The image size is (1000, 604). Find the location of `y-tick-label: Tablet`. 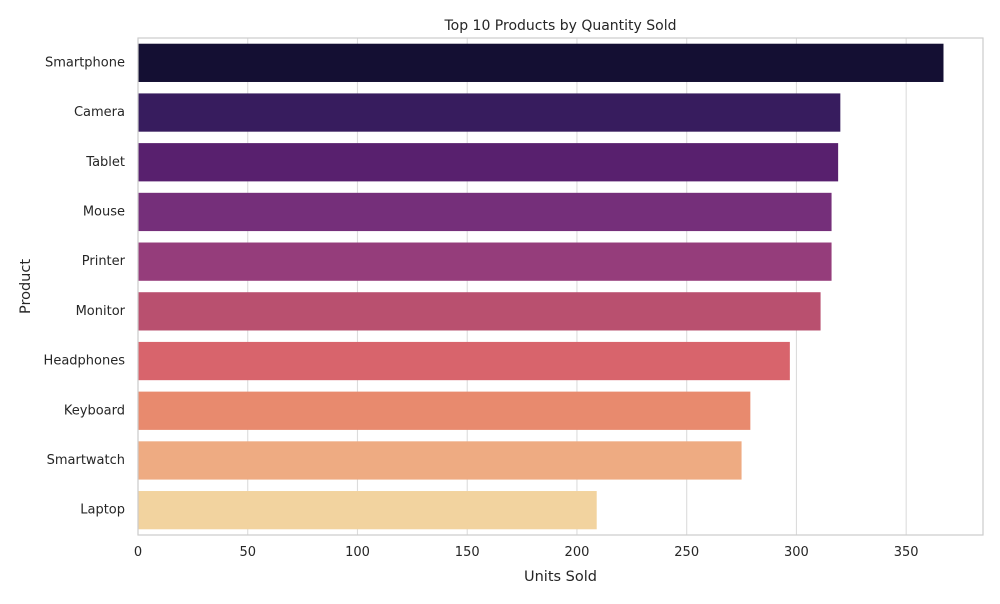

y-tick-label: Tablet is located at coordinates (105, 162).